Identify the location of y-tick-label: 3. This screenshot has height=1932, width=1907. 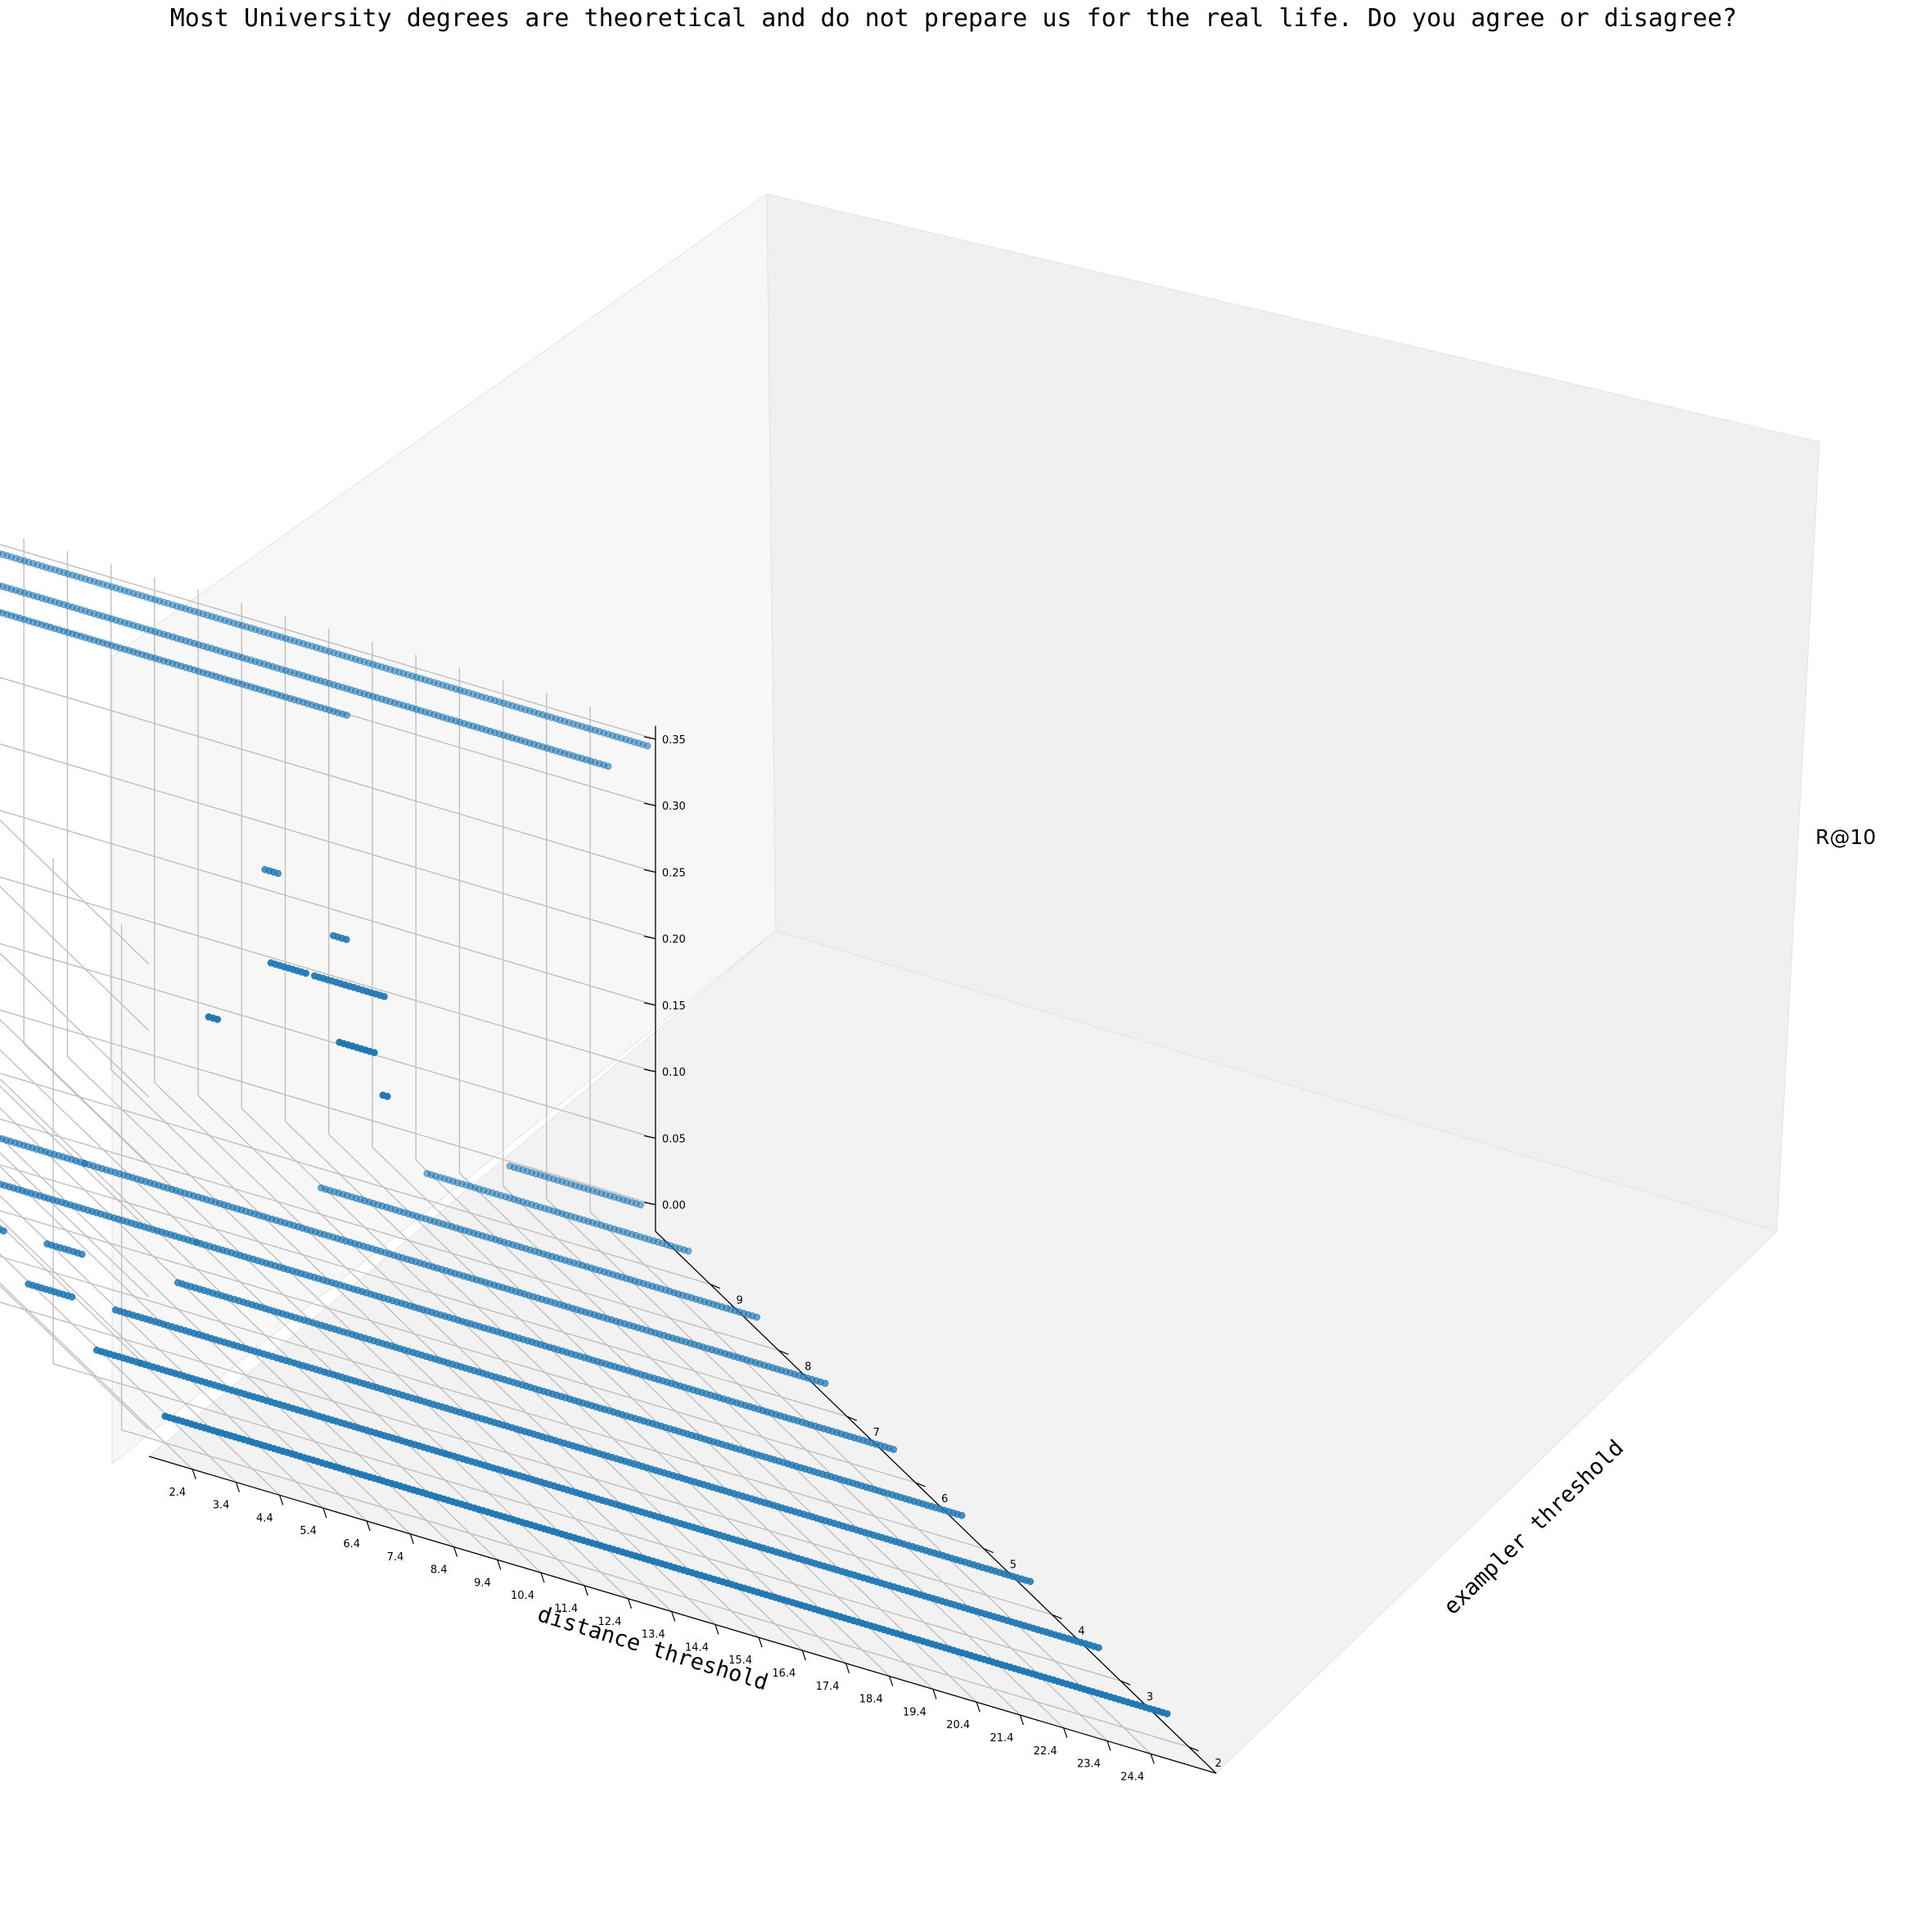
(1150, 1697).